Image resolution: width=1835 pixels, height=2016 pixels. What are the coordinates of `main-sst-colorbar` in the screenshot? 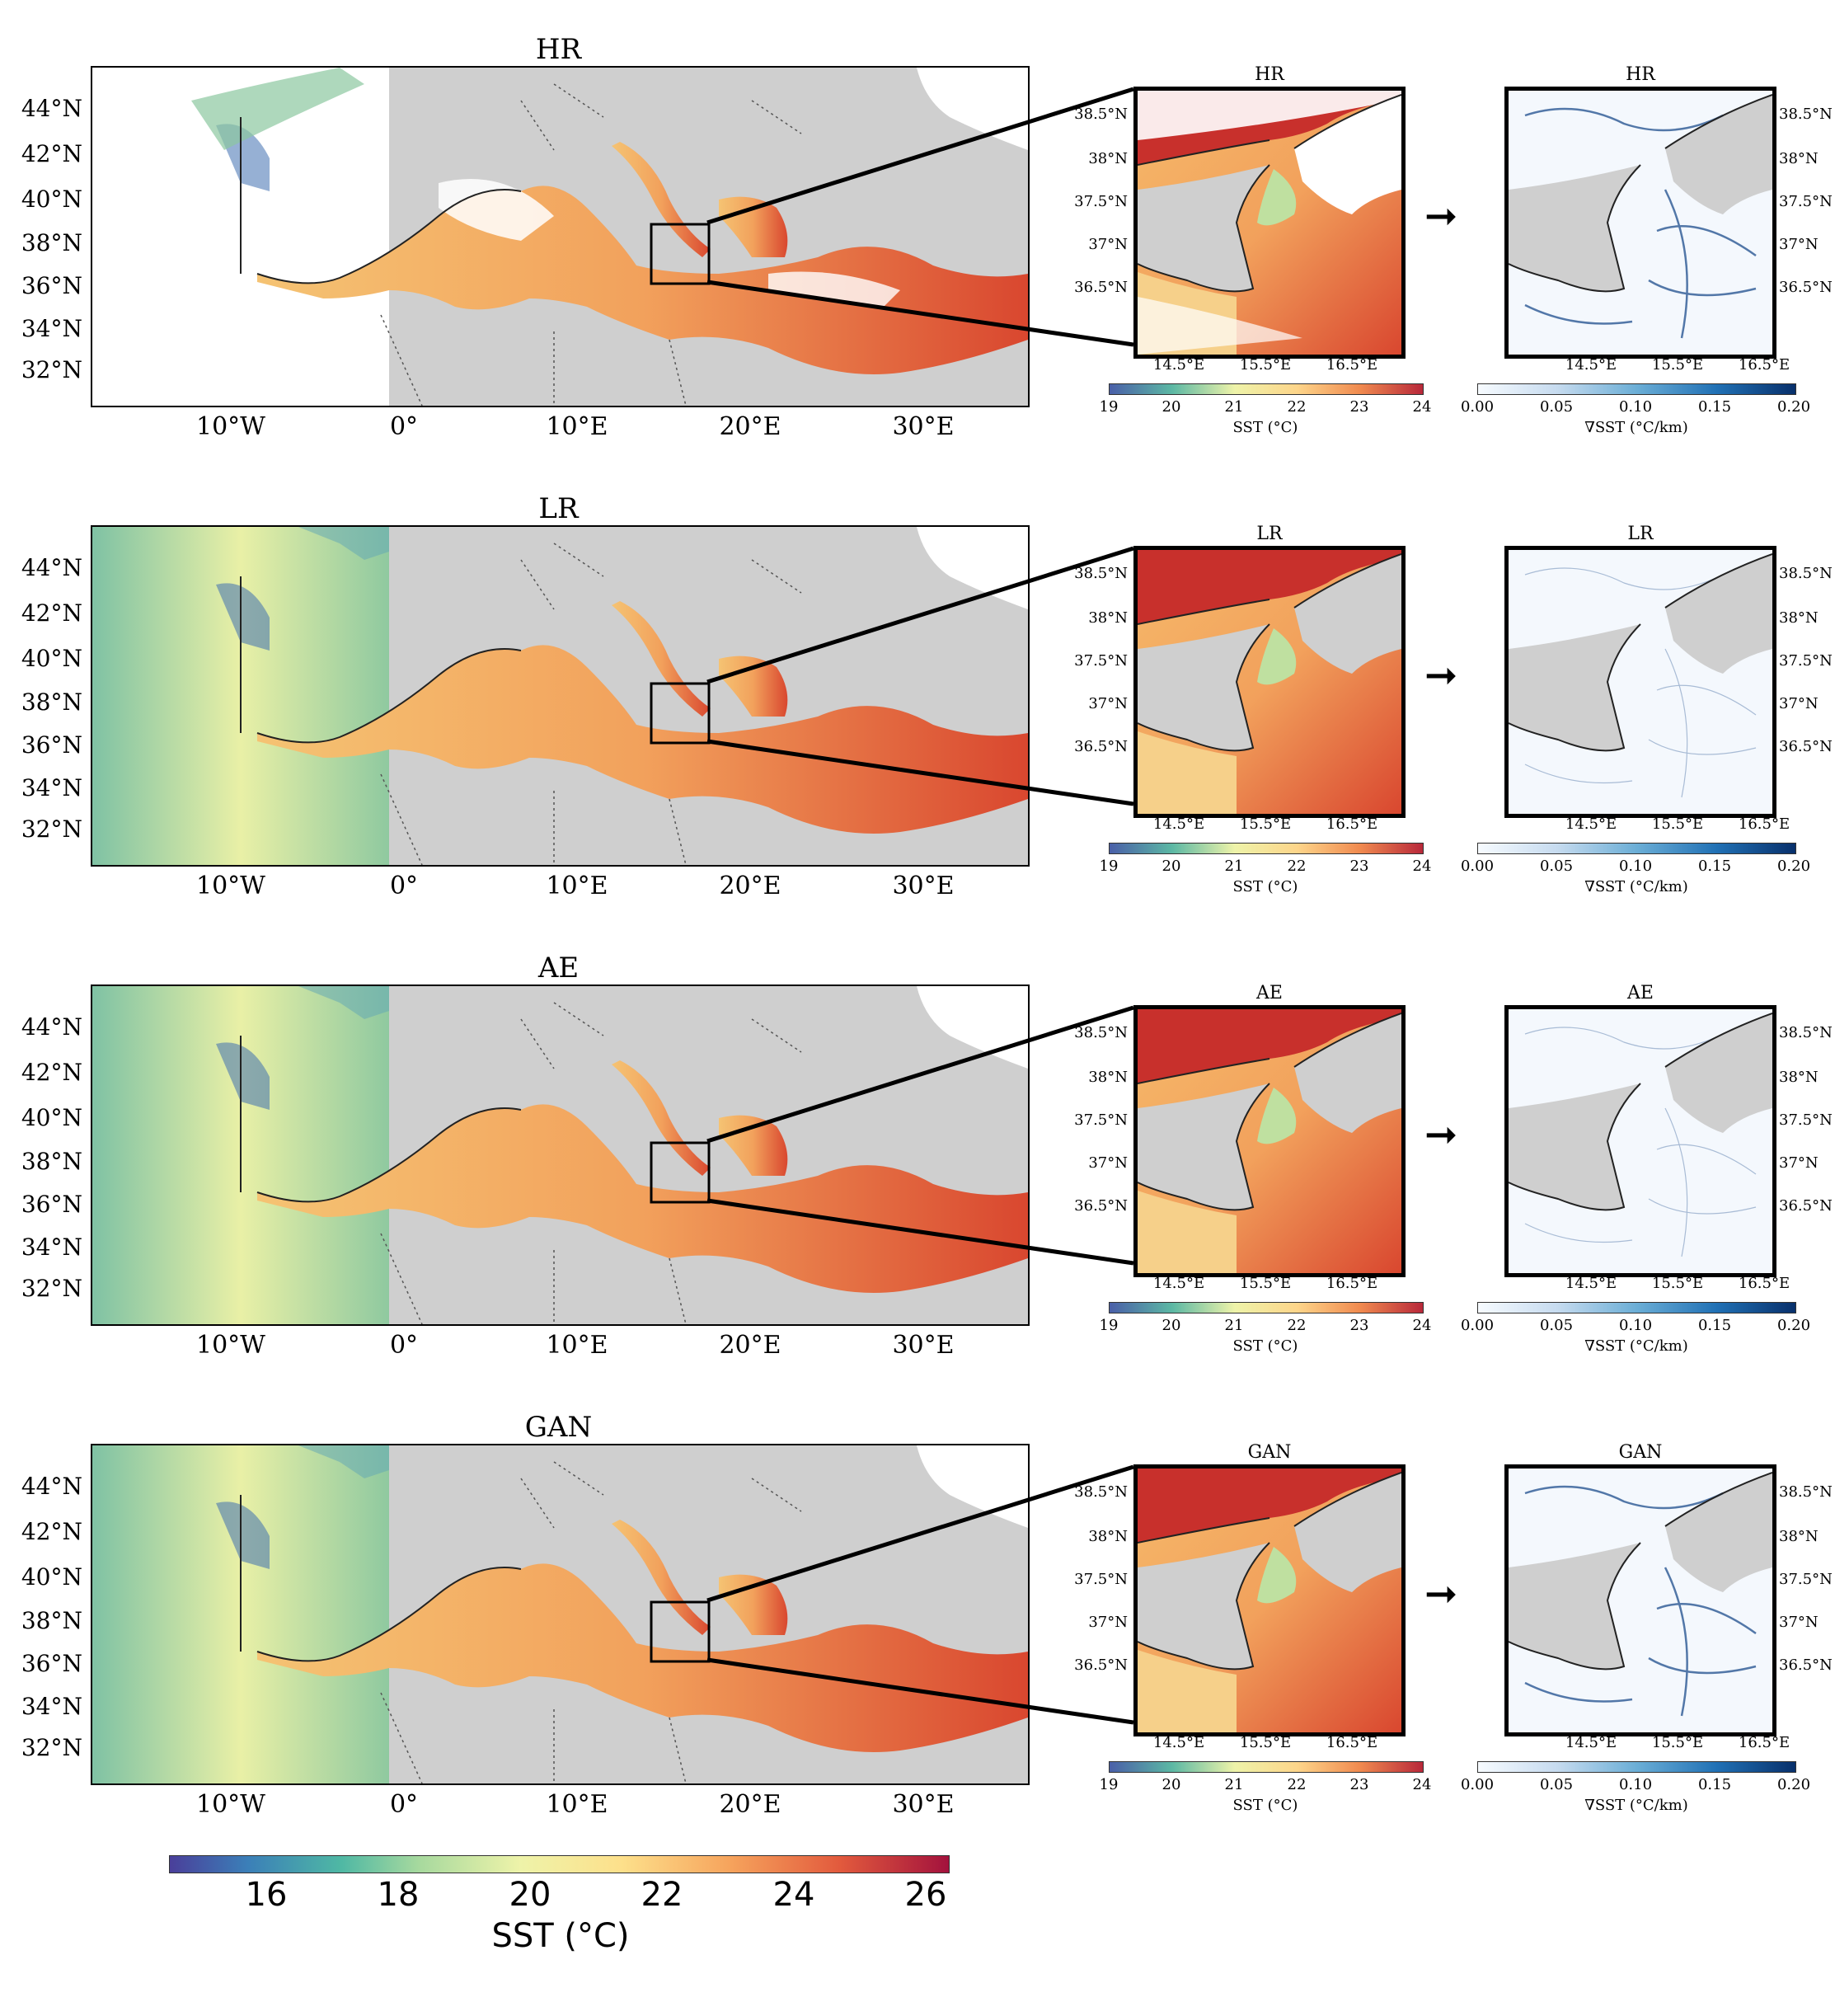 It's located at (559, 1864).